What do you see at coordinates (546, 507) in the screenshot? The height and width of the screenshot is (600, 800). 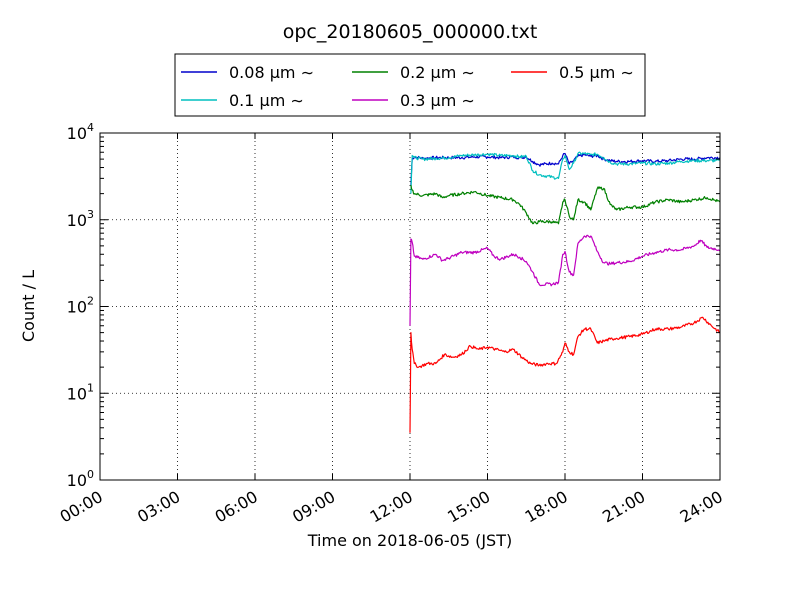 I see `x-tick-label: 18:00` at bounding box center [546, 507].